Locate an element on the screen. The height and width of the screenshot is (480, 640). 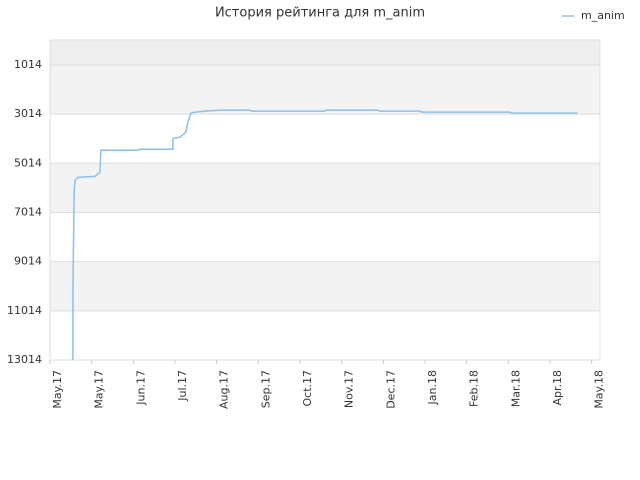
x-tick-label: Jun.17 is located at coordinates (140, 388).